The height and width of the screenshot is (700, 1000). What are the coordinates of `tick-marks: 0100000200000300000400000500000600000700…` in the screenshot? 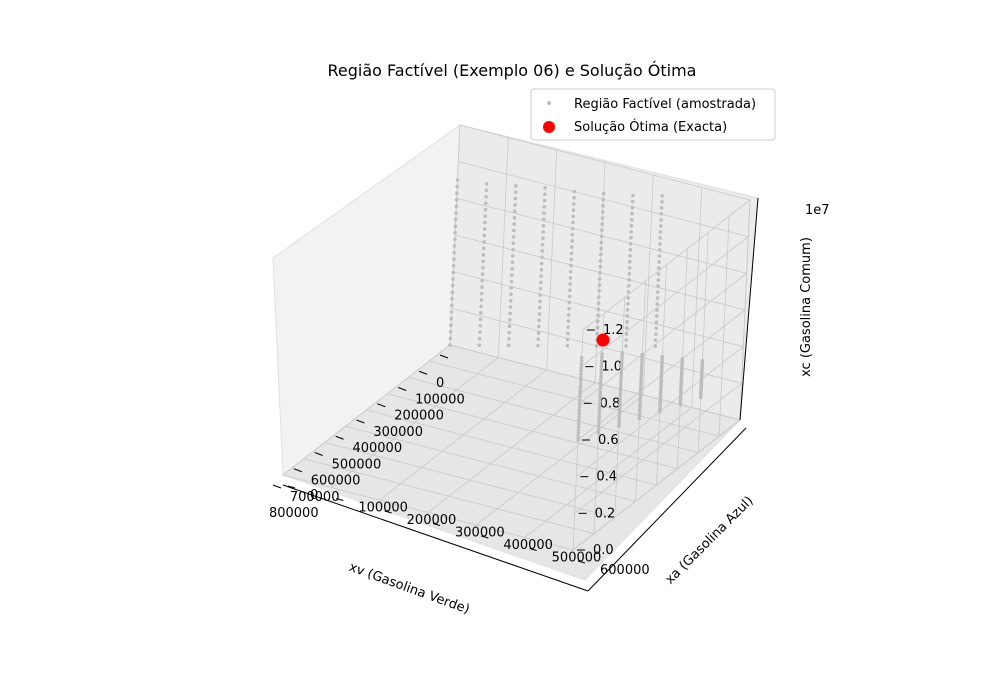 It's located at (459, 450).